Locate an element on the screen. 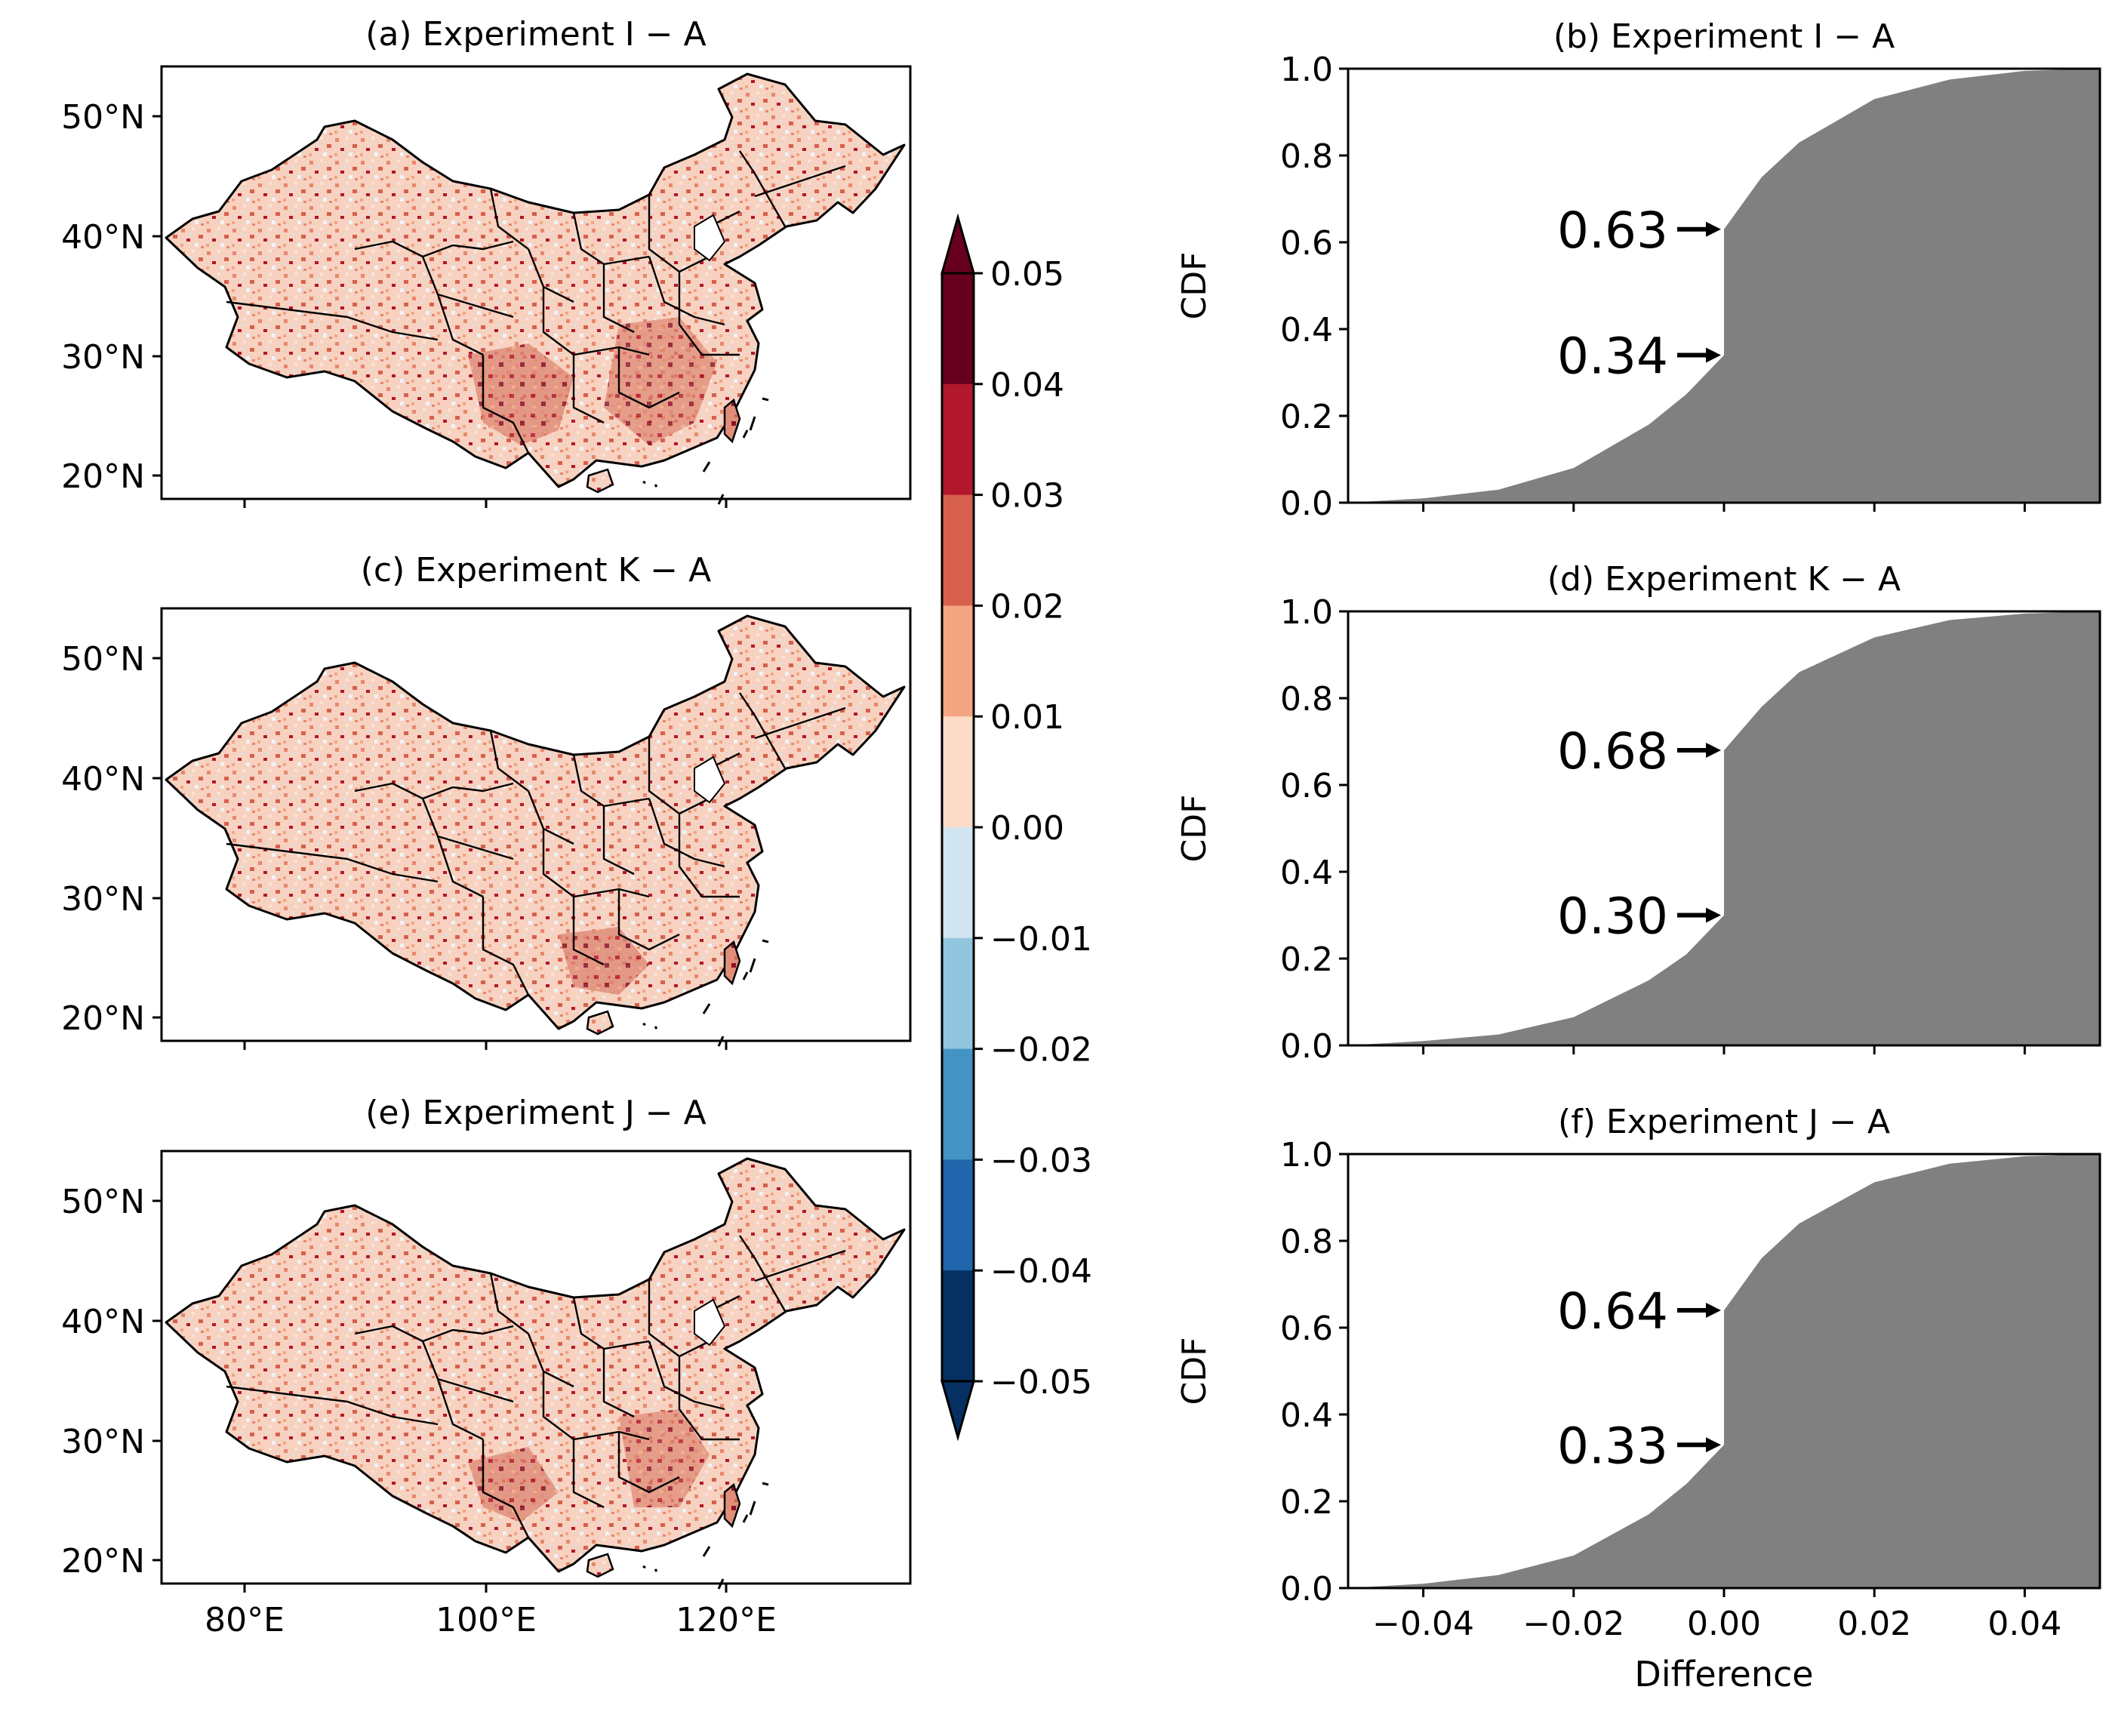 Image resolution: width=2115 pixels, height=1736 pixels. cdf-x-label: Difference is located at coordinates (1724, 1674).